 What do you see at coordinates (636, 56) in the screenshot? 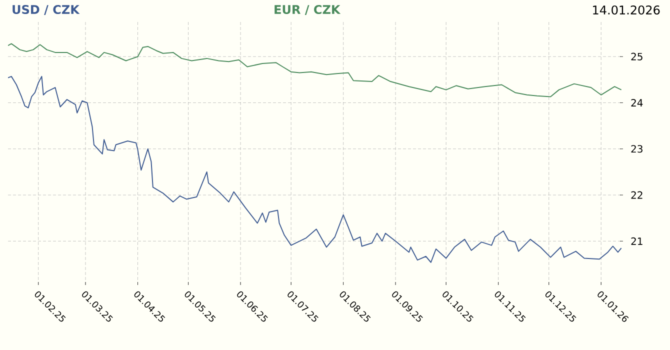
I see `y-tick-label: 25` at bounding box center [636, 56].